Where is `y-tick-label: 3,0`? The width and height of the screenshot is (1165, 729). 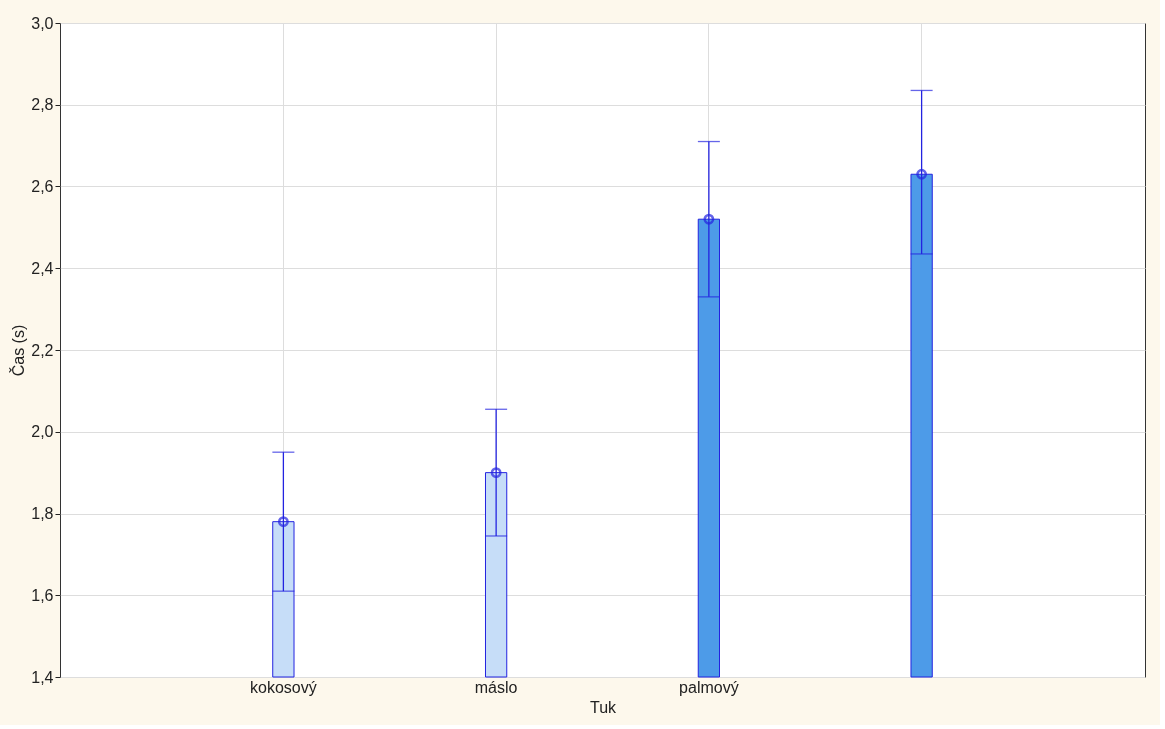
y-tick-label: 3,0 is located at coordinates (42, 23).